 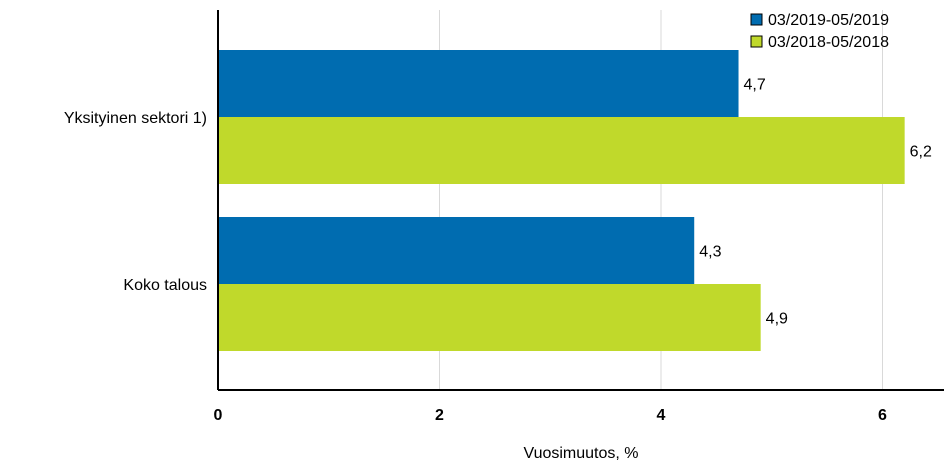 What do you see at coordinates (921, 152) in the screenshot?
I see `value-label-1-series-2: 6,2` at bounding box center [921, 152].